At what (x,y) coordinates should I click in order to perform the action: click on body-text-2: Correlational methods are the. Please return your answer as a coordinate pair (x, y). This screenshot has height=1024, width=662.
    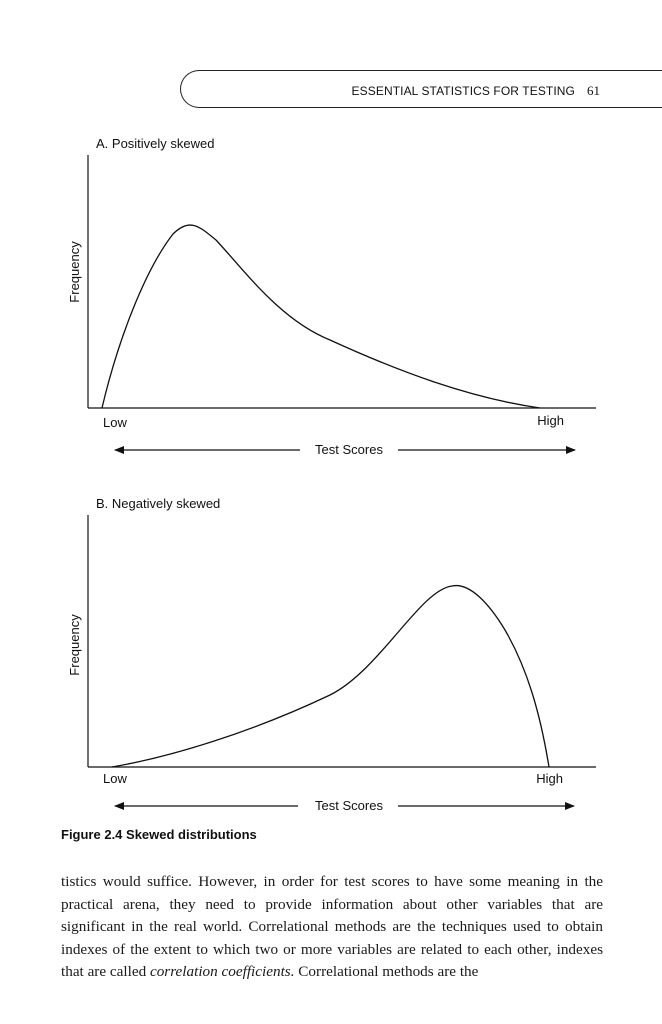
    Looking at the image, I should click on (386, 971).